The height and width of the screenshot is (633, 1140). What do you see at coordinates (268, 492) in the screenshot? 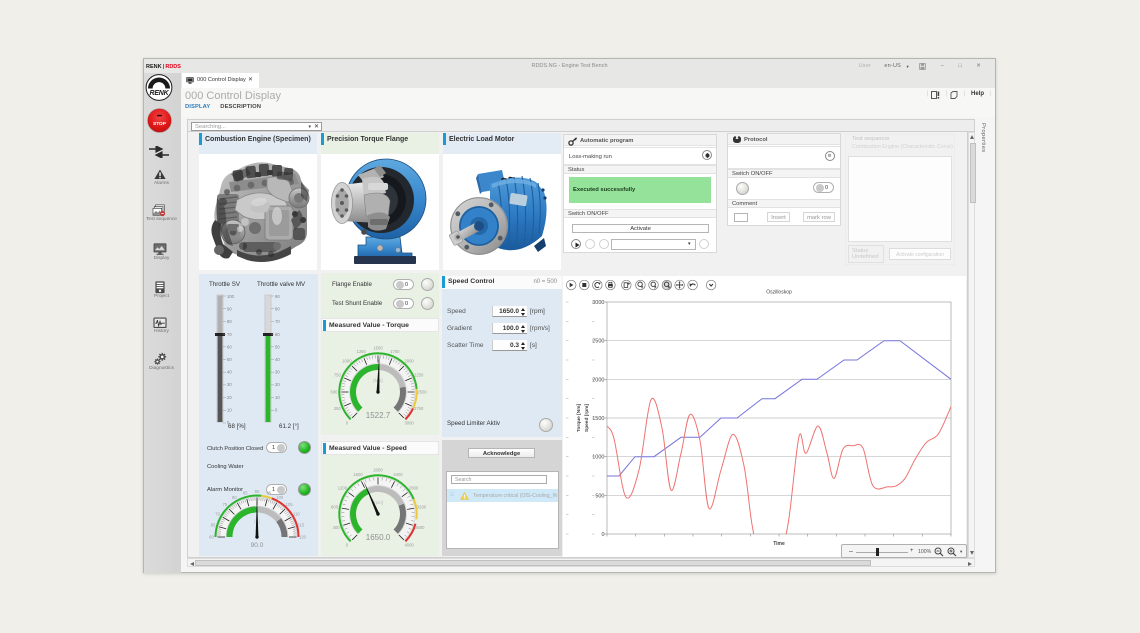
I see `svg-text: 95` at bounding box center [268, 492].